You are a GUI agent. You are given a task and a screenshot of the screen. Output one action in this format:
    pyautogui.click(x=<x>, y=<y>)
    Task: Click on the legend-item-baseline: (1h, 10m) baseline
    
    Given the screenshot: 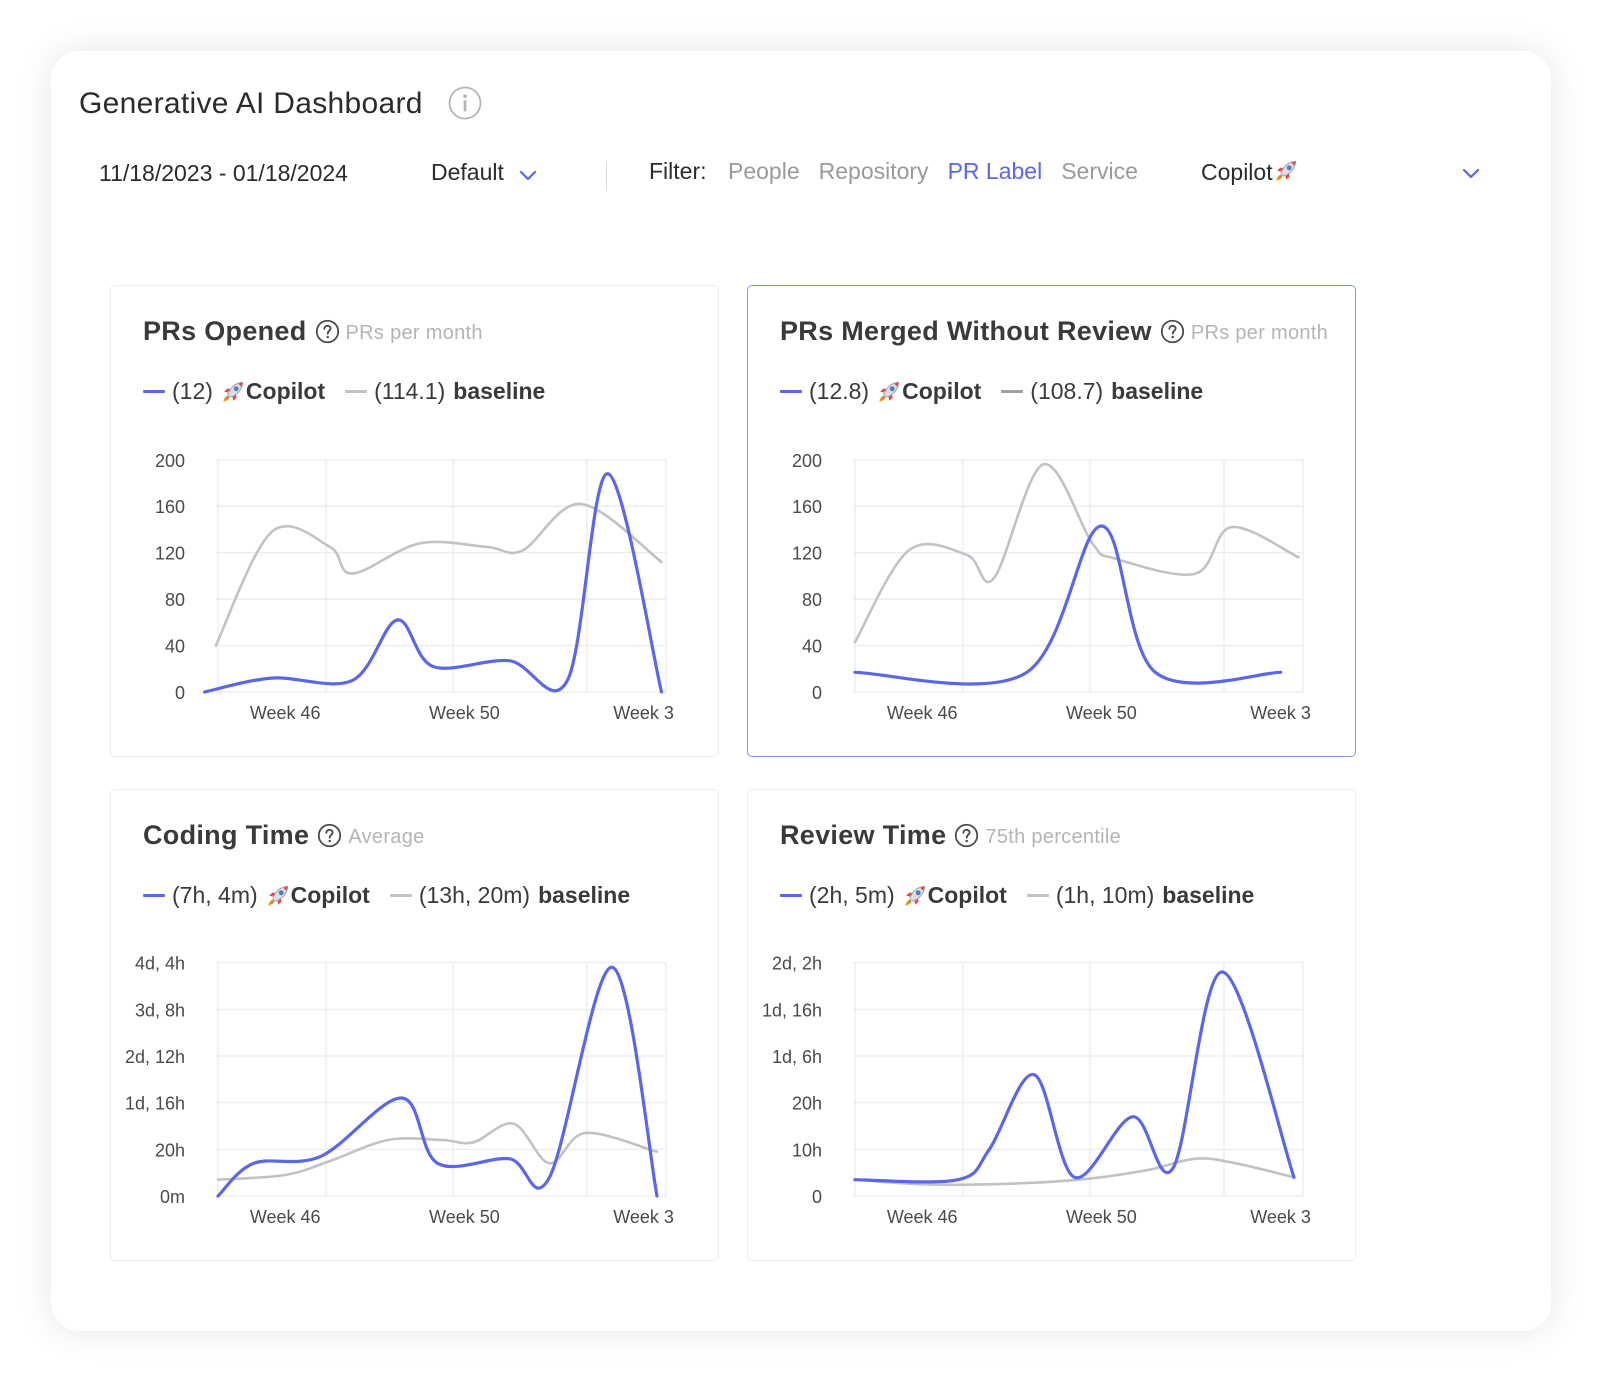 What is the action you would take?
    pyautogui.click(x=1140, y=895)
    